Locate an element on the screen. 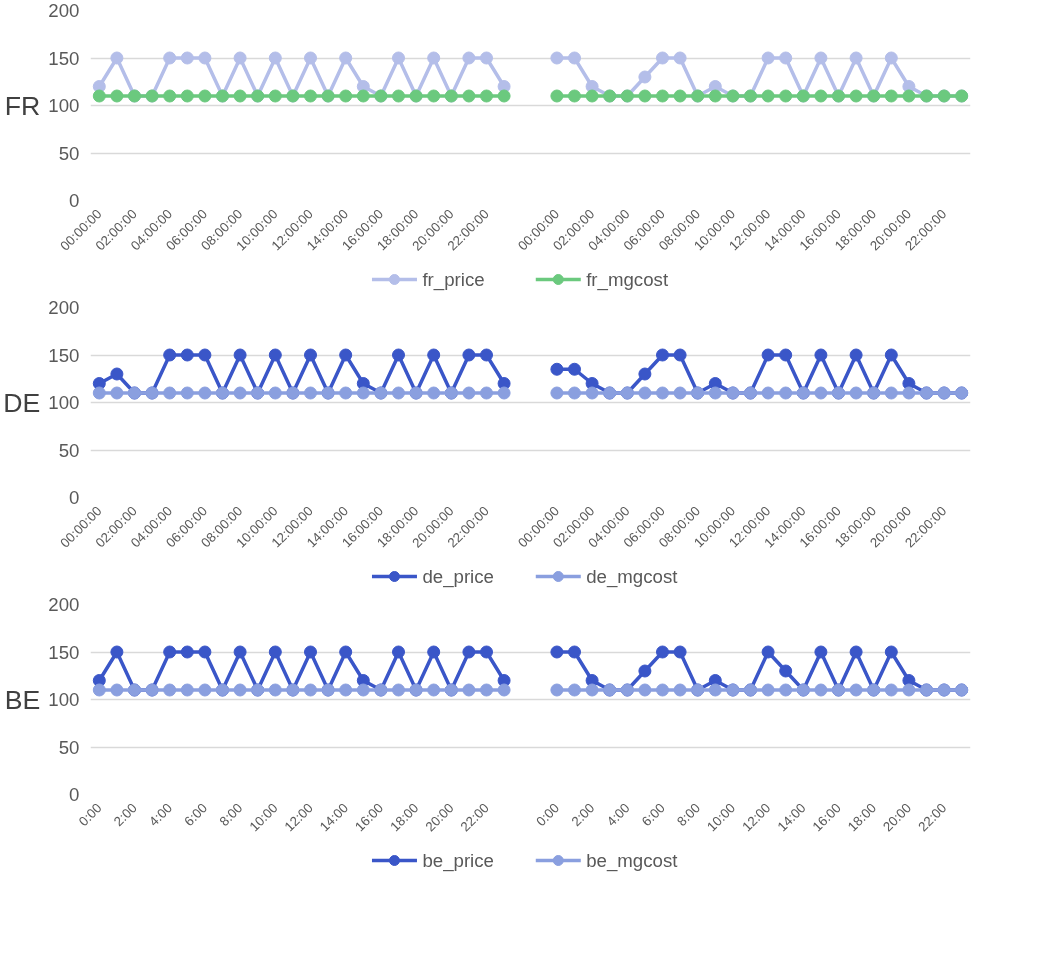 Image resolution: width=1056 pixels, height=975 pixels. legend-label: fr_mgcost is located at coordinates (627, 280).